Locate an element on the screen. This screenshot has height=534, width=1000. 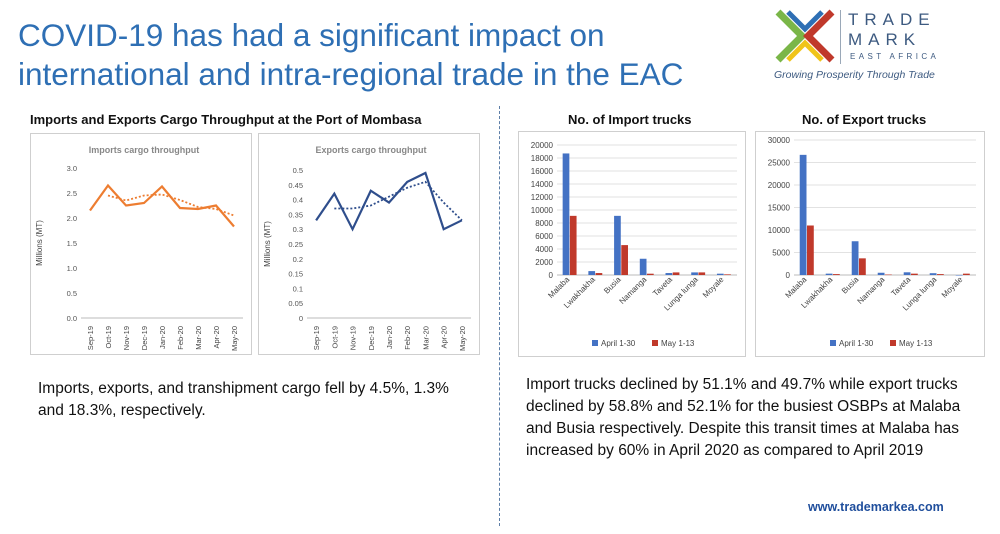
y-tick-label: 1.0 is located at coordinates (72, 268).